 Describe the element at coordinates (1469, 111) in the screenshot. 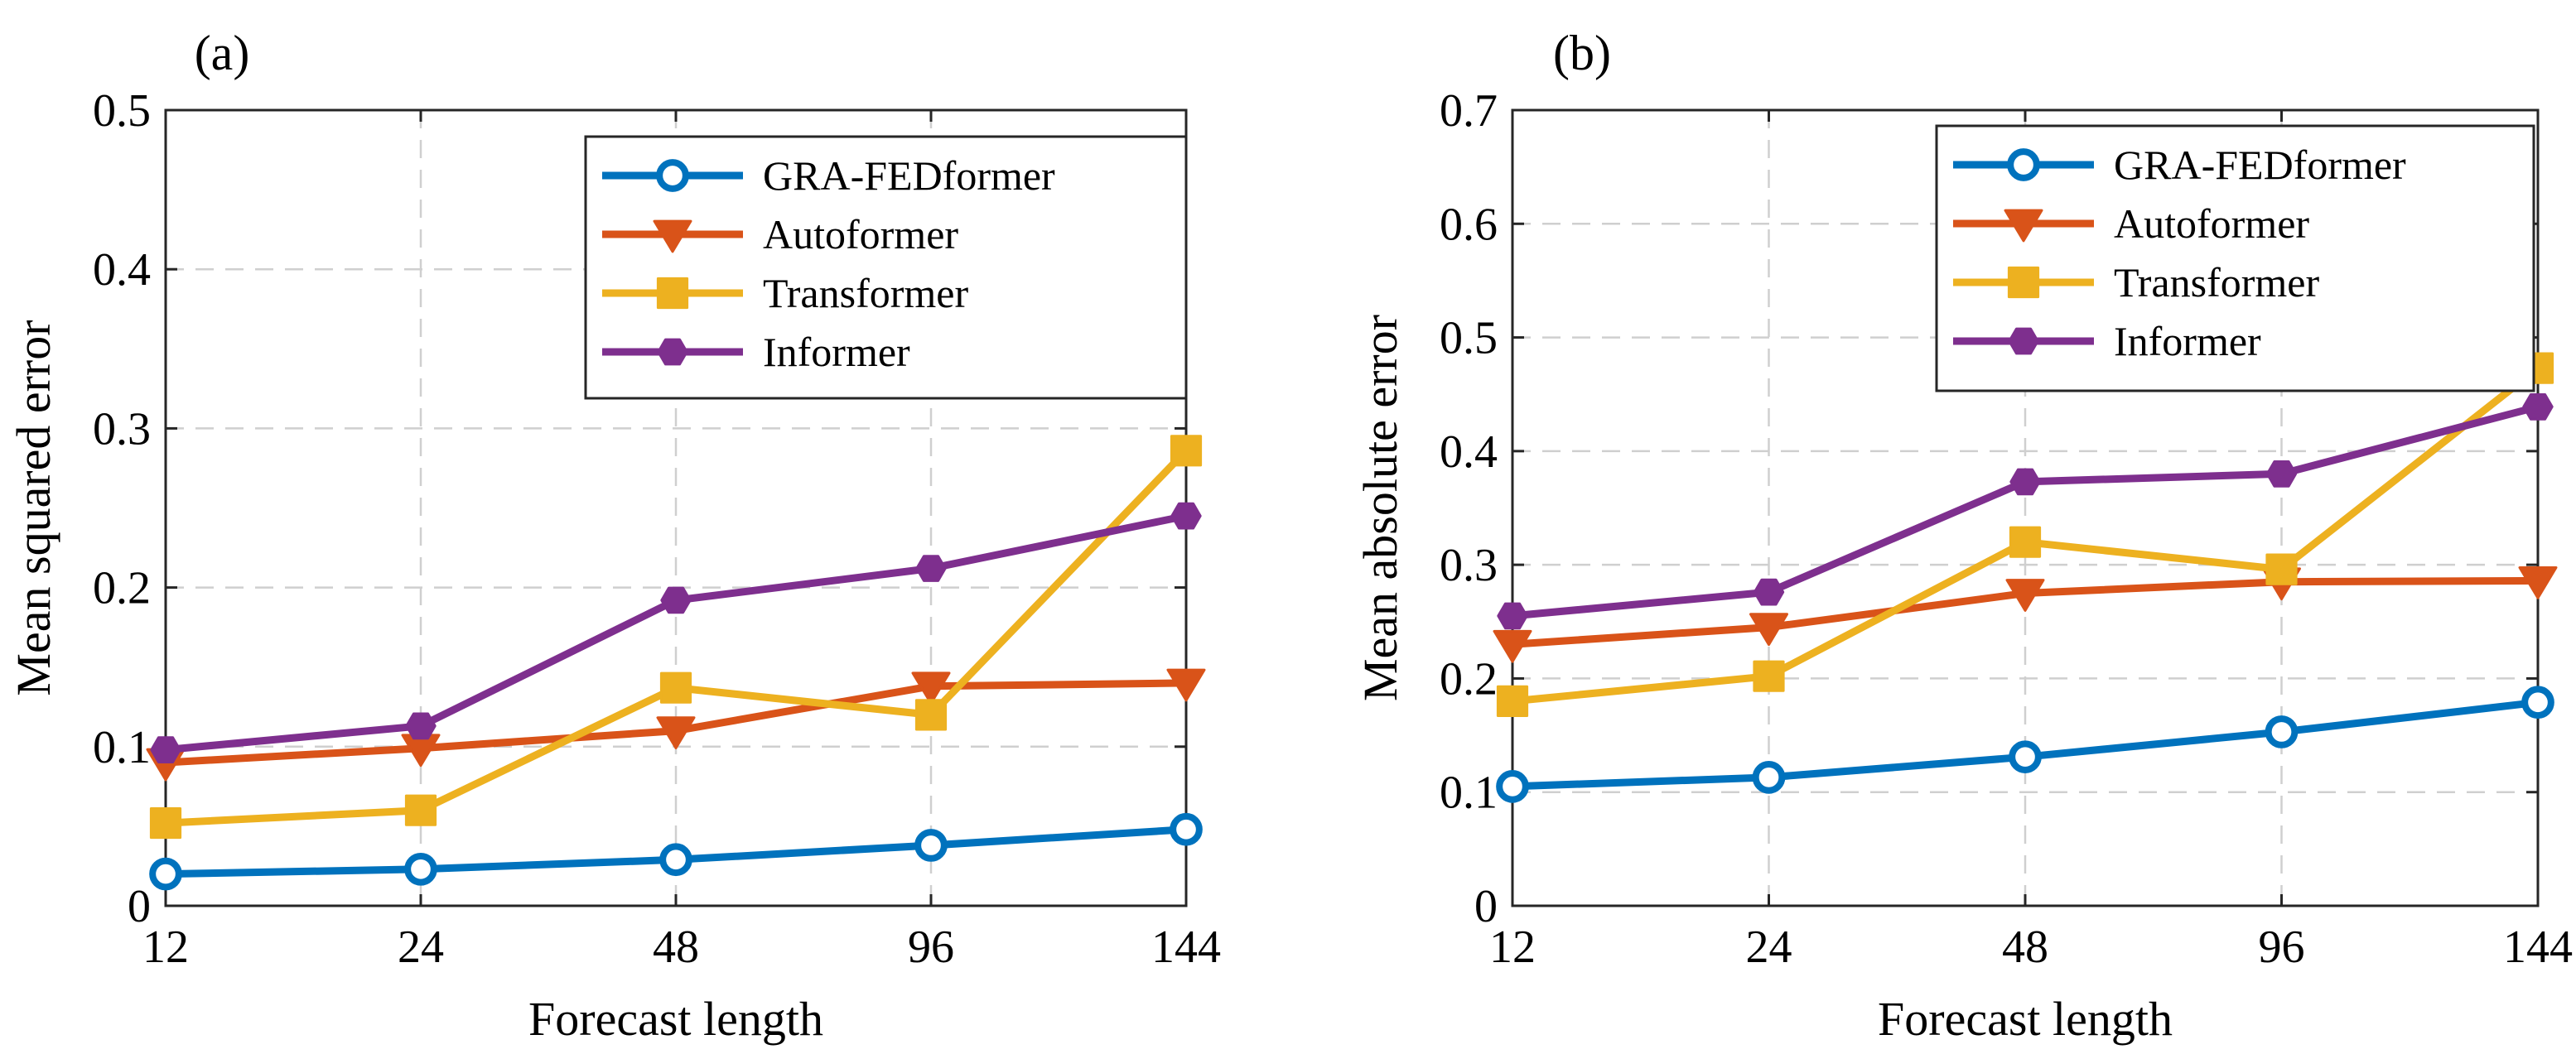

I see `y-tick-label: 0.7` at that location.